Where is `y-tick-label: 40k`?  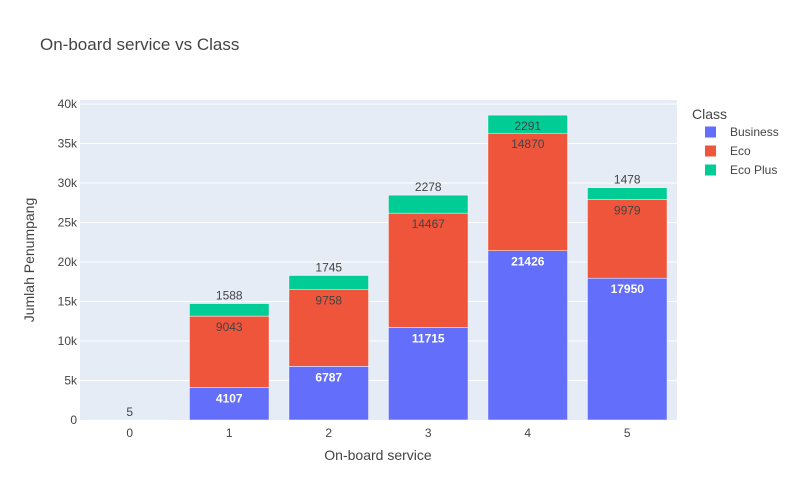
y-tick-label: 40k is located at coordinates (68, 104).